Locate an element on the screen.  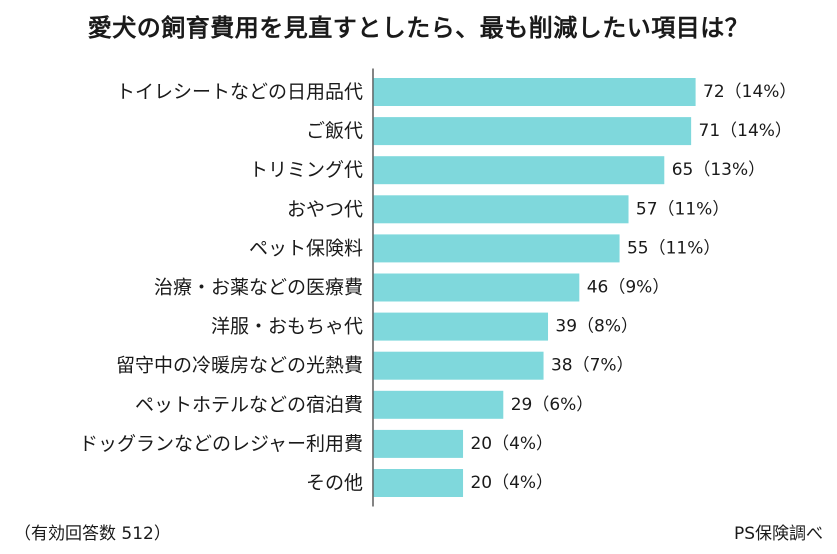
category-label: 留守中の冷暖房などの光熱費 is located at coordinates (239, 366).